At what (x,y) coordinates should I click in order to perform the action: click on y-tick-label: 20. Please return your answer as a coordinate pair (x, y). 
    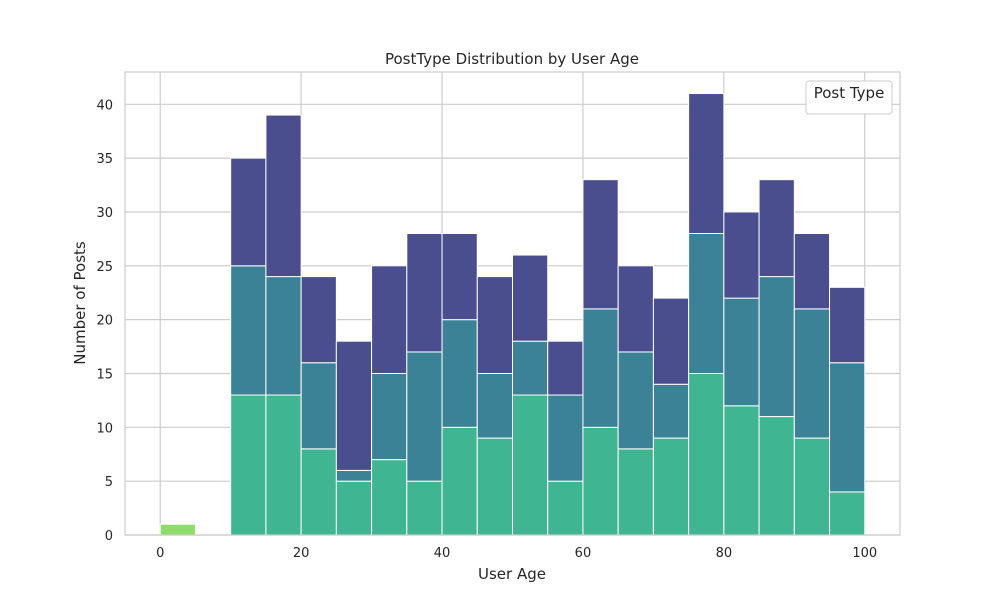
    Looking at the image, I should click on (104, 321).